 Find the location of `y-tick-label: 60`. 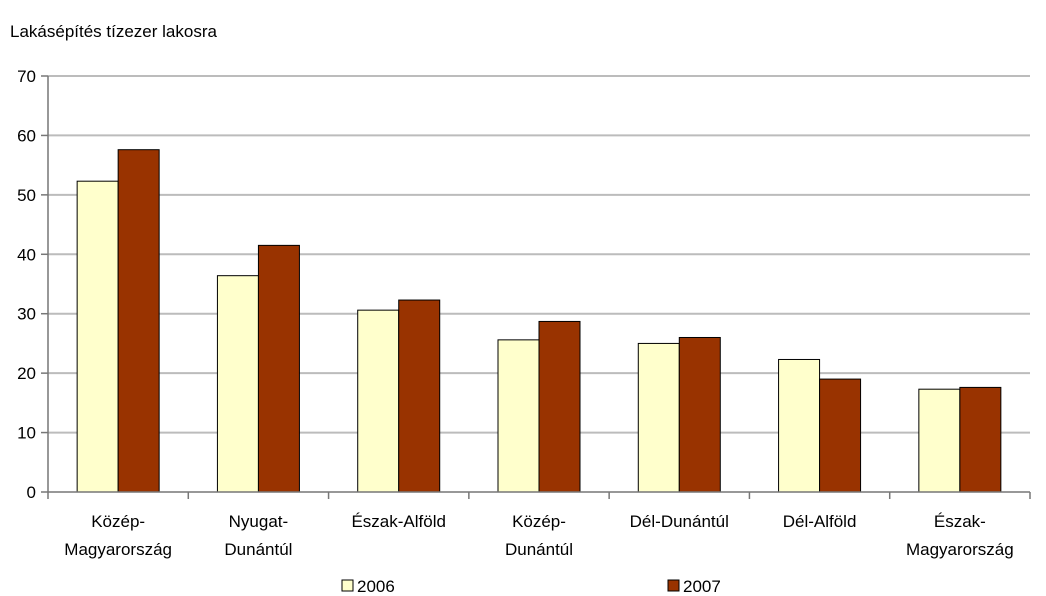

y-tick-label: 60 is located at coordinates (26, 135).